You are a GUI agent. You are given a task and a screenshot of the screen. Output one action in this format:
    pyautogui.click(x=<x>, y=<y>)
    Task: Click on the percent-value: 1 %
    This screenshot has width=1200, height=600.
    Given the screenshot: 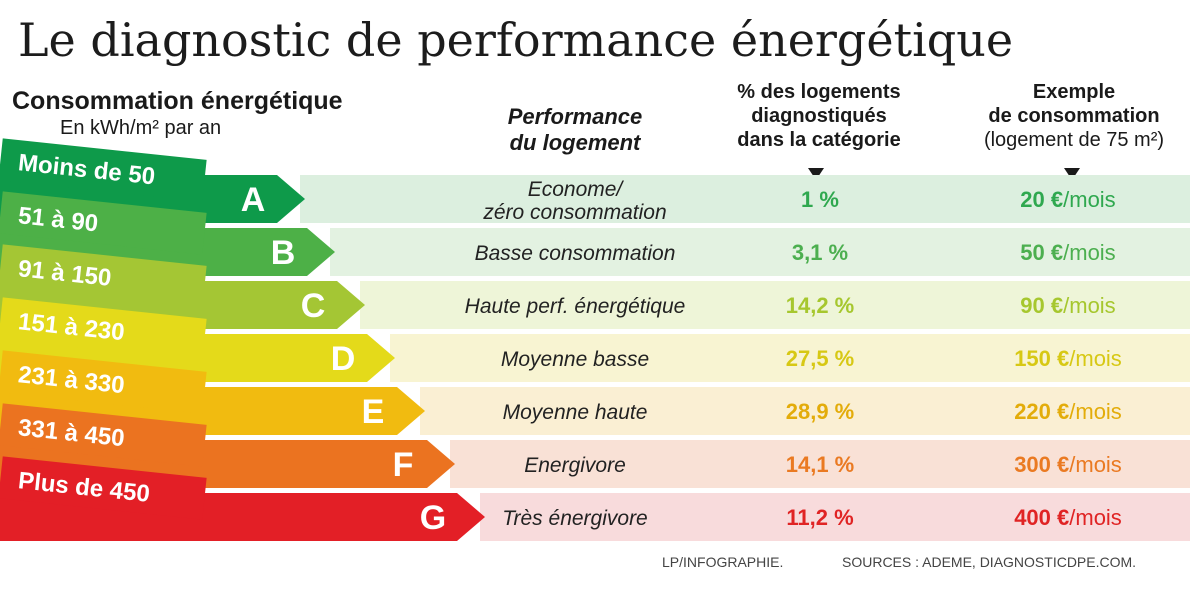 What is the action you would take?
    pyautogui.click(x=820, y=199)
    